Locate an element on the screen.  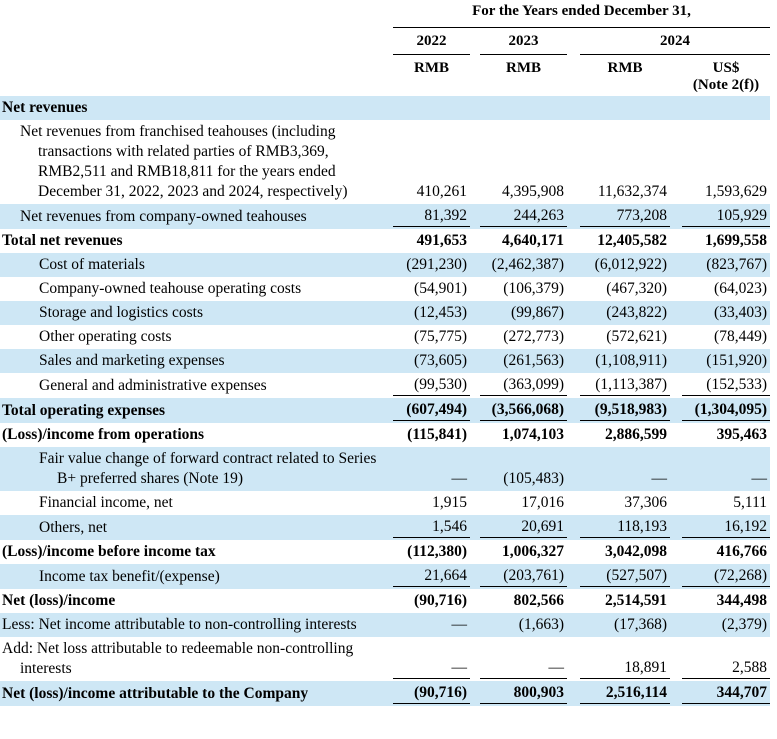
cell-2024-usd: (1,304,095) is located at coordinates (726, 410).